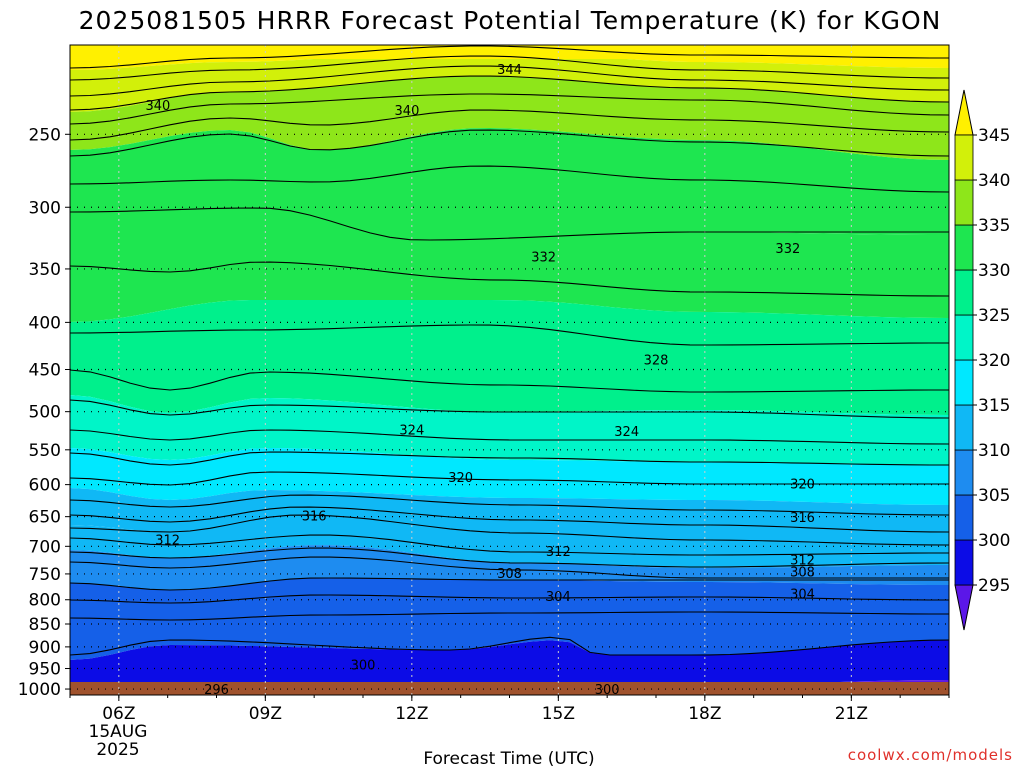 This screenshot has width=1024, height=768. Describe the element at coordinates (994, 136) in the screenshot. I see `colorbar-label: 345` at that location.